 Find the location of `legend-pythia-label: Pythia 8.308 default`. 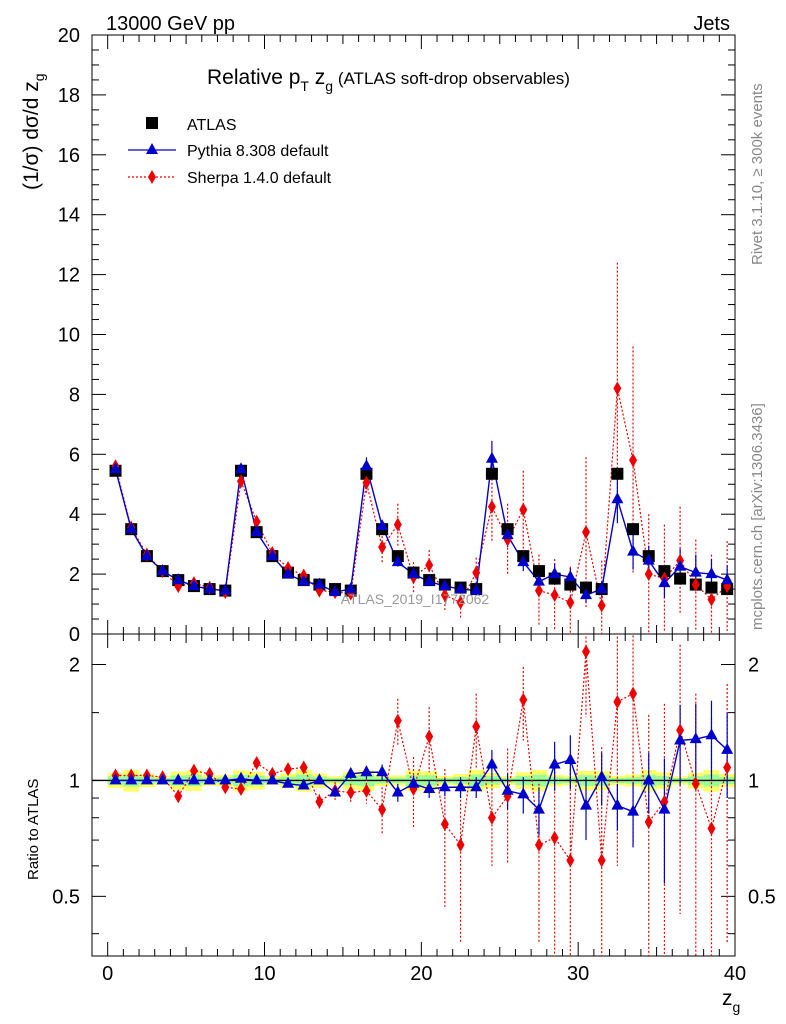

legend-pythia-label: Pythia 8.308 default is located at coordinates (258, 151).